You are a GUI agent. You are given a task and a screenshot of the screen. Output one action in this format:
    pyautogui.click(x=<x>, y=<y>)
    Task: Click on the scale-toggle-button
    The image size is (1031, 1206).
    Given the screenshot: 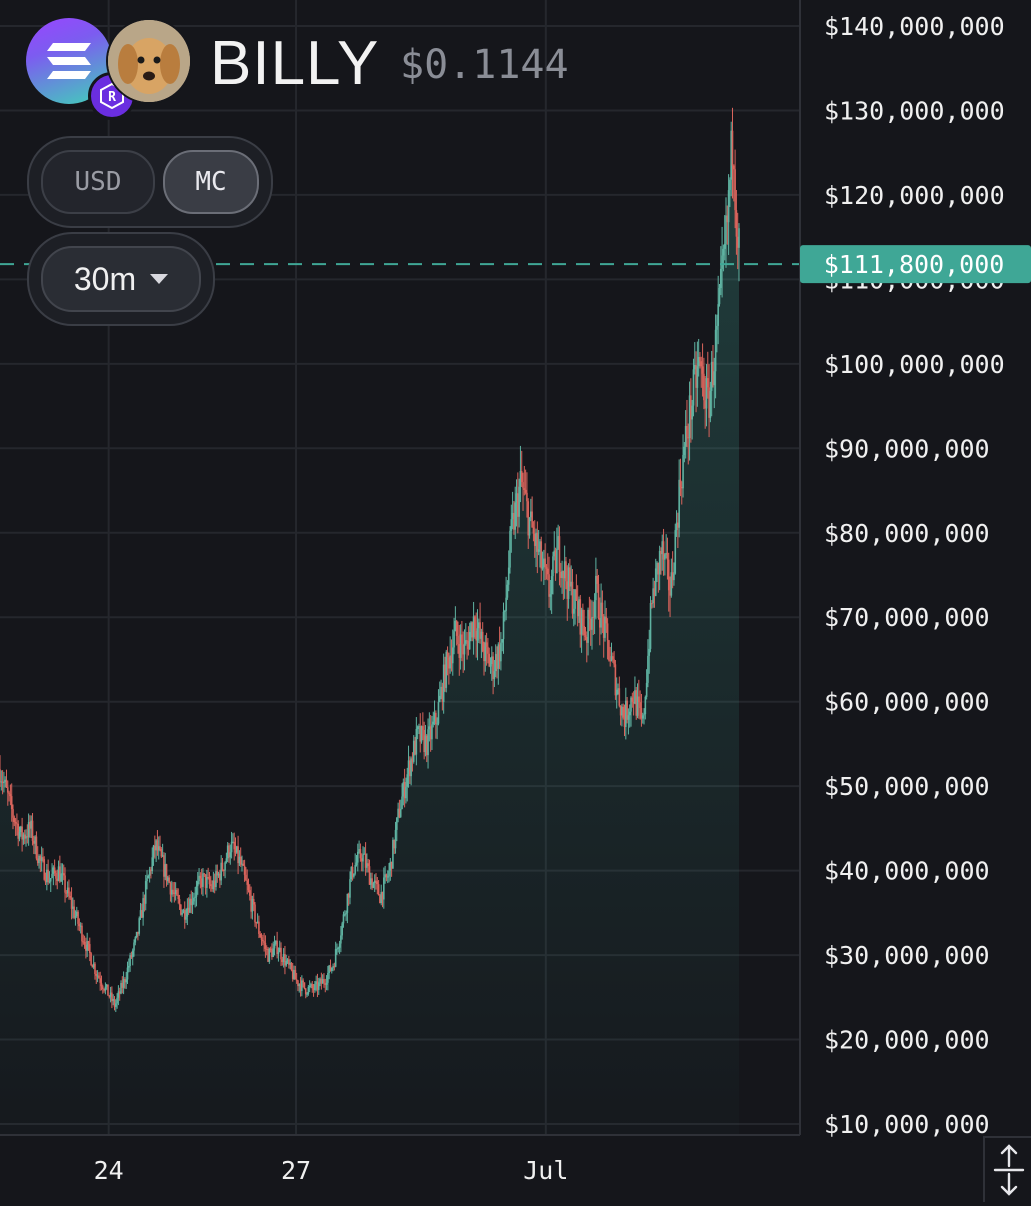 What is the action you would take?
    pyautogui.click(x=1007, y=1169)
    